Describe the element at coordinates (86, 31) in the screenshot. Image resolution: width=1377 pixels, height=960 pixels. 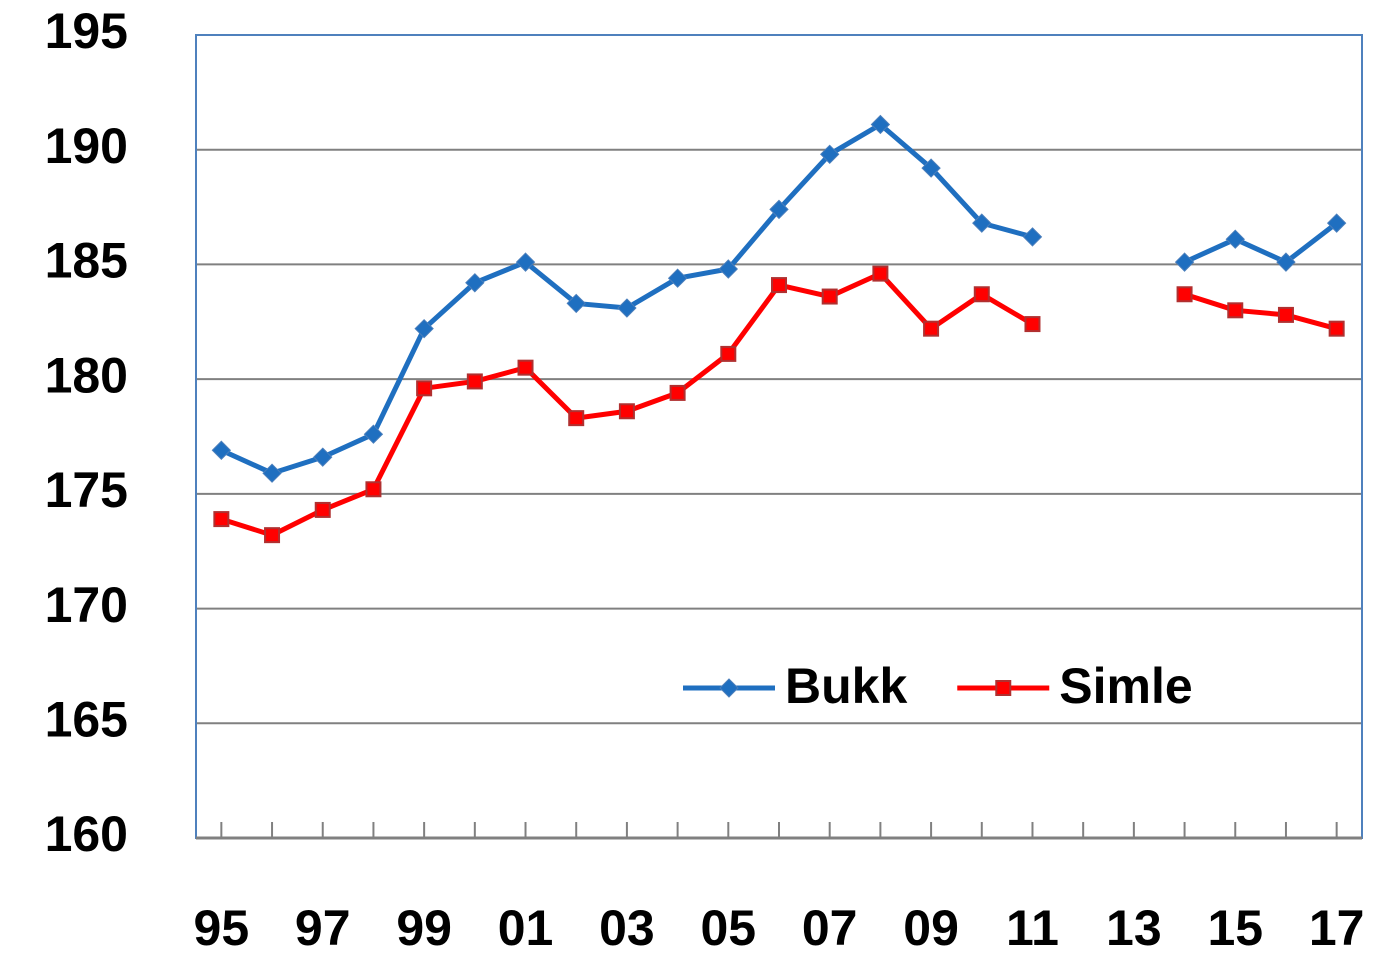
I see `y-tick-label: 195` at that location.